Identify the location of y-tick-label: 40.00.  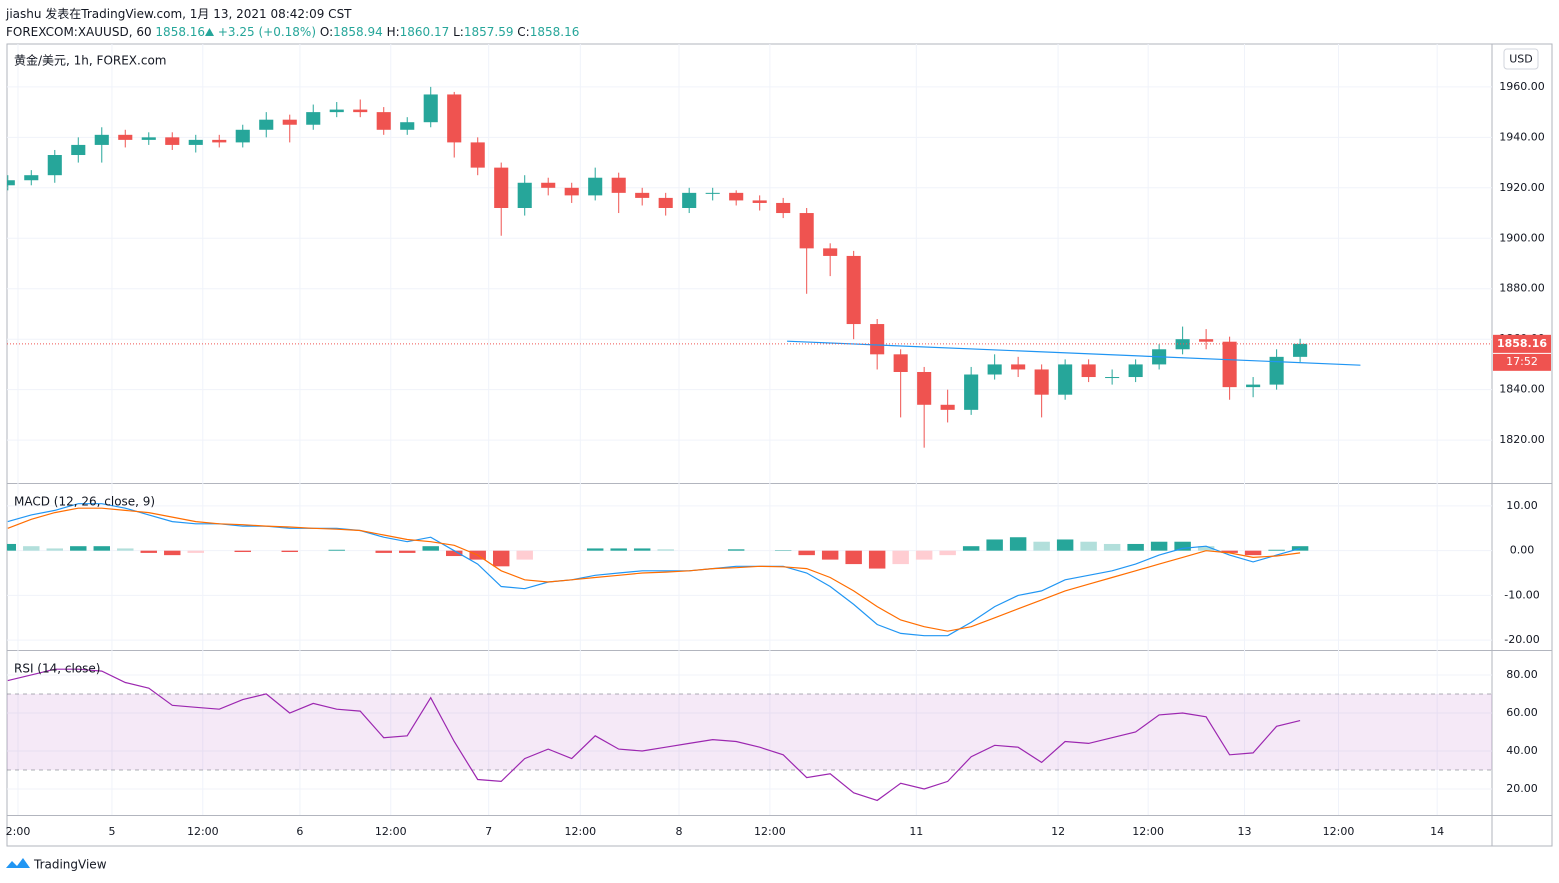
(1522, 750).